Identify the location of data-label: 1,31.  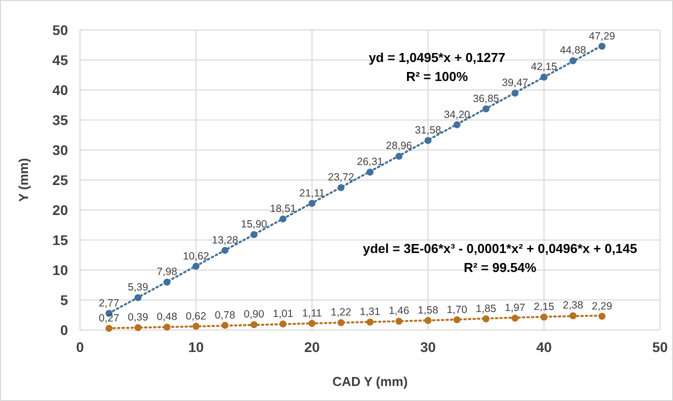
(370, 312).